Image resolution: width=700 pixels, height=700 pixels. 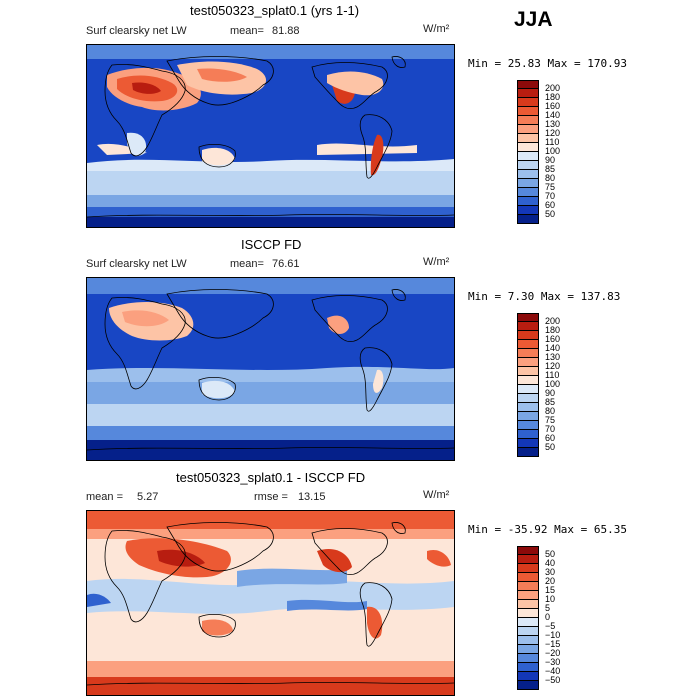 What do you see at coordinates (136, 31) in the screenshot?
I see `panel1-field-label: Surf clearsky net LW` at bounding box center [136, 31].